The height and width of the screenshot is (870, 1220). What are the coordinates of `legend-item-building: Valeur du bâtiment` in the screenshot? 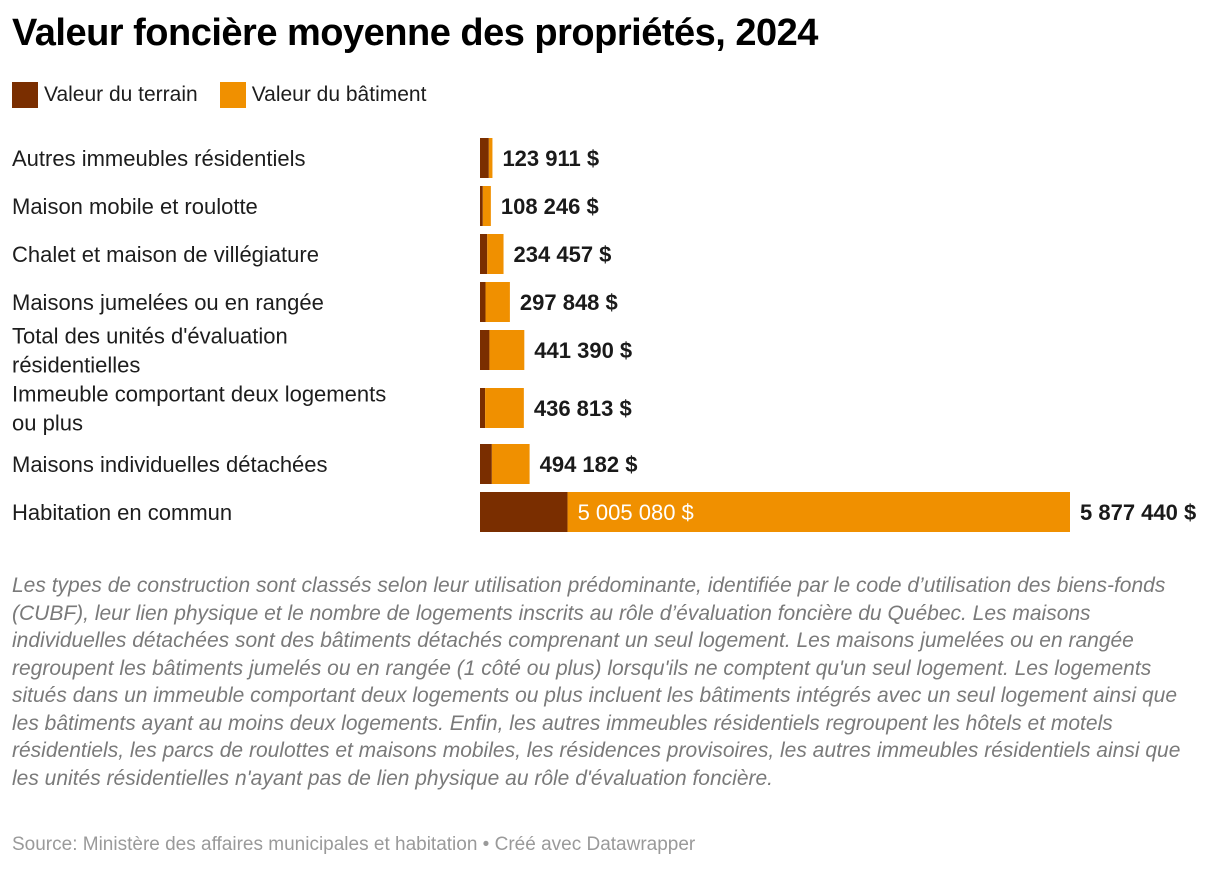 It's located at (323, 95).